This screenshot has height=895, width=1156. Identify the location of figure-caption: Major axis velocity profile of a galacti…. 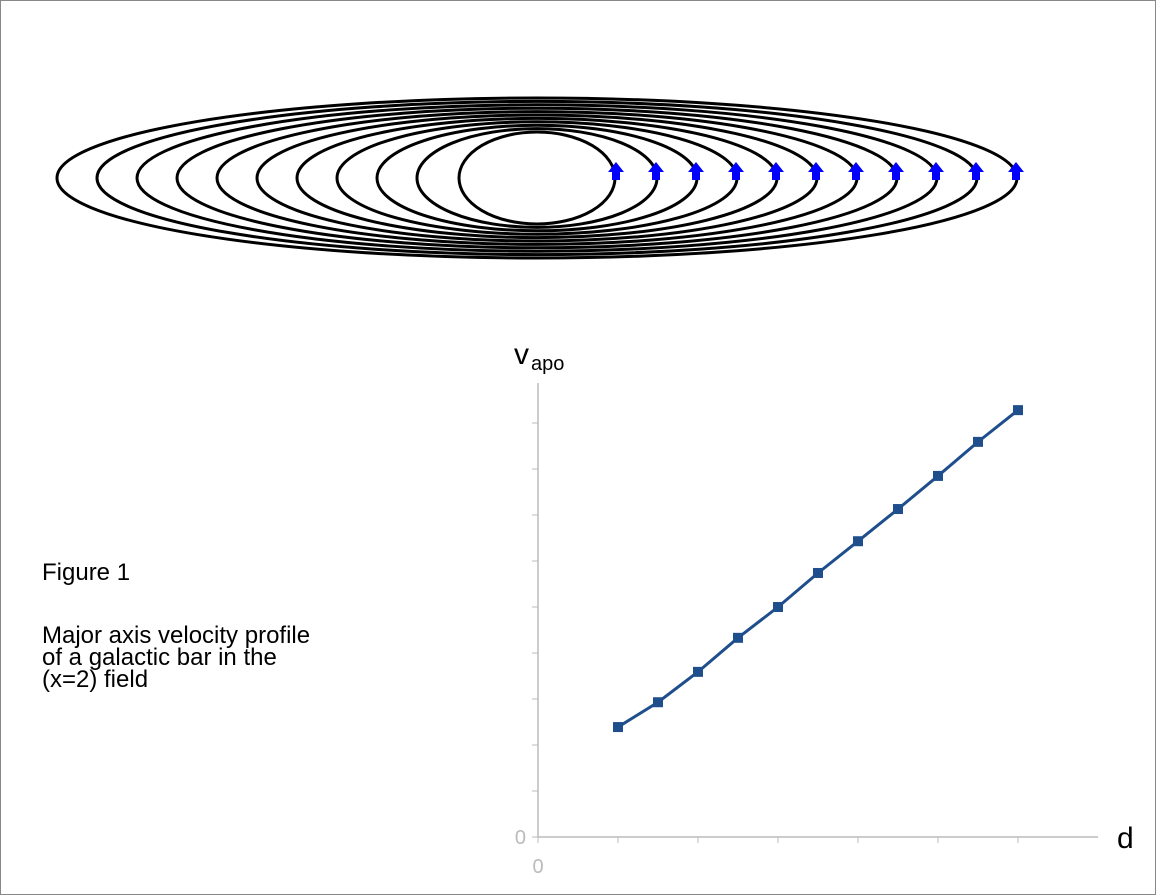
(176, 657).